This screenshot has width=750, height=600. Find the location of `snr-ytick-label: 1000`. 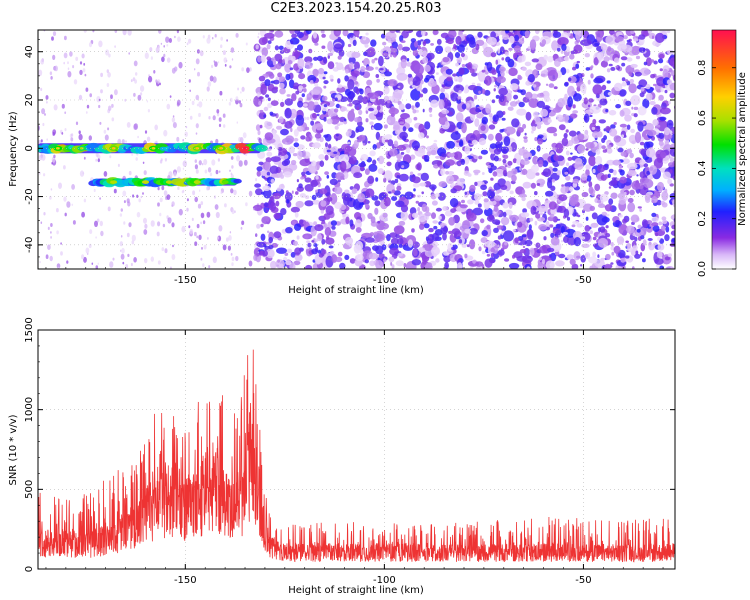

snr-ytick-label: 1000 is located at coordinates (29, 409).